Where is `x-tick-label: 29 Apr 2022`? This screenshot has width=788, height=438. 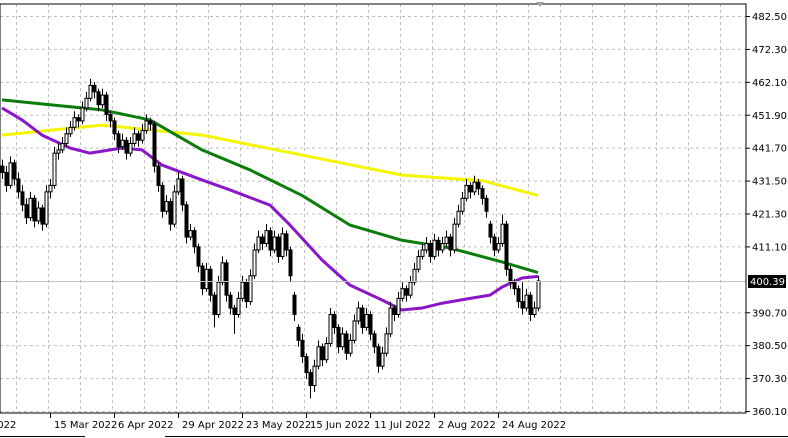 x-tick-label: 29 Apr 2022 is located at coordinates (213, 425).